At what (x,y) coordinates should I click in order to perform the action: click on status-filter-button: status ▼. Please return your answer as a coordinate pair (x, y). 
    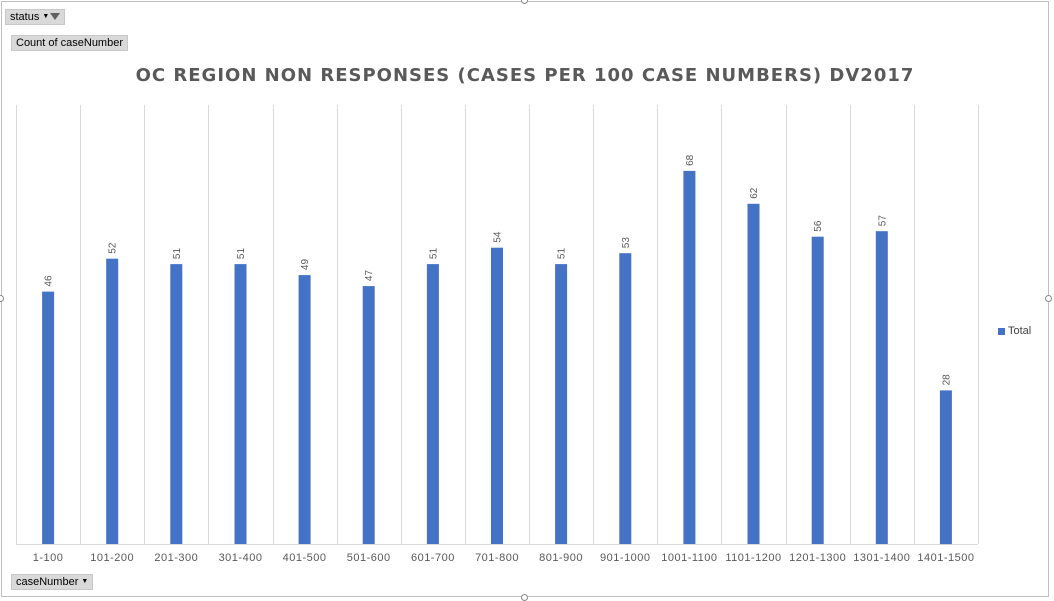
    Looking at the image, I should click on (35, 17).